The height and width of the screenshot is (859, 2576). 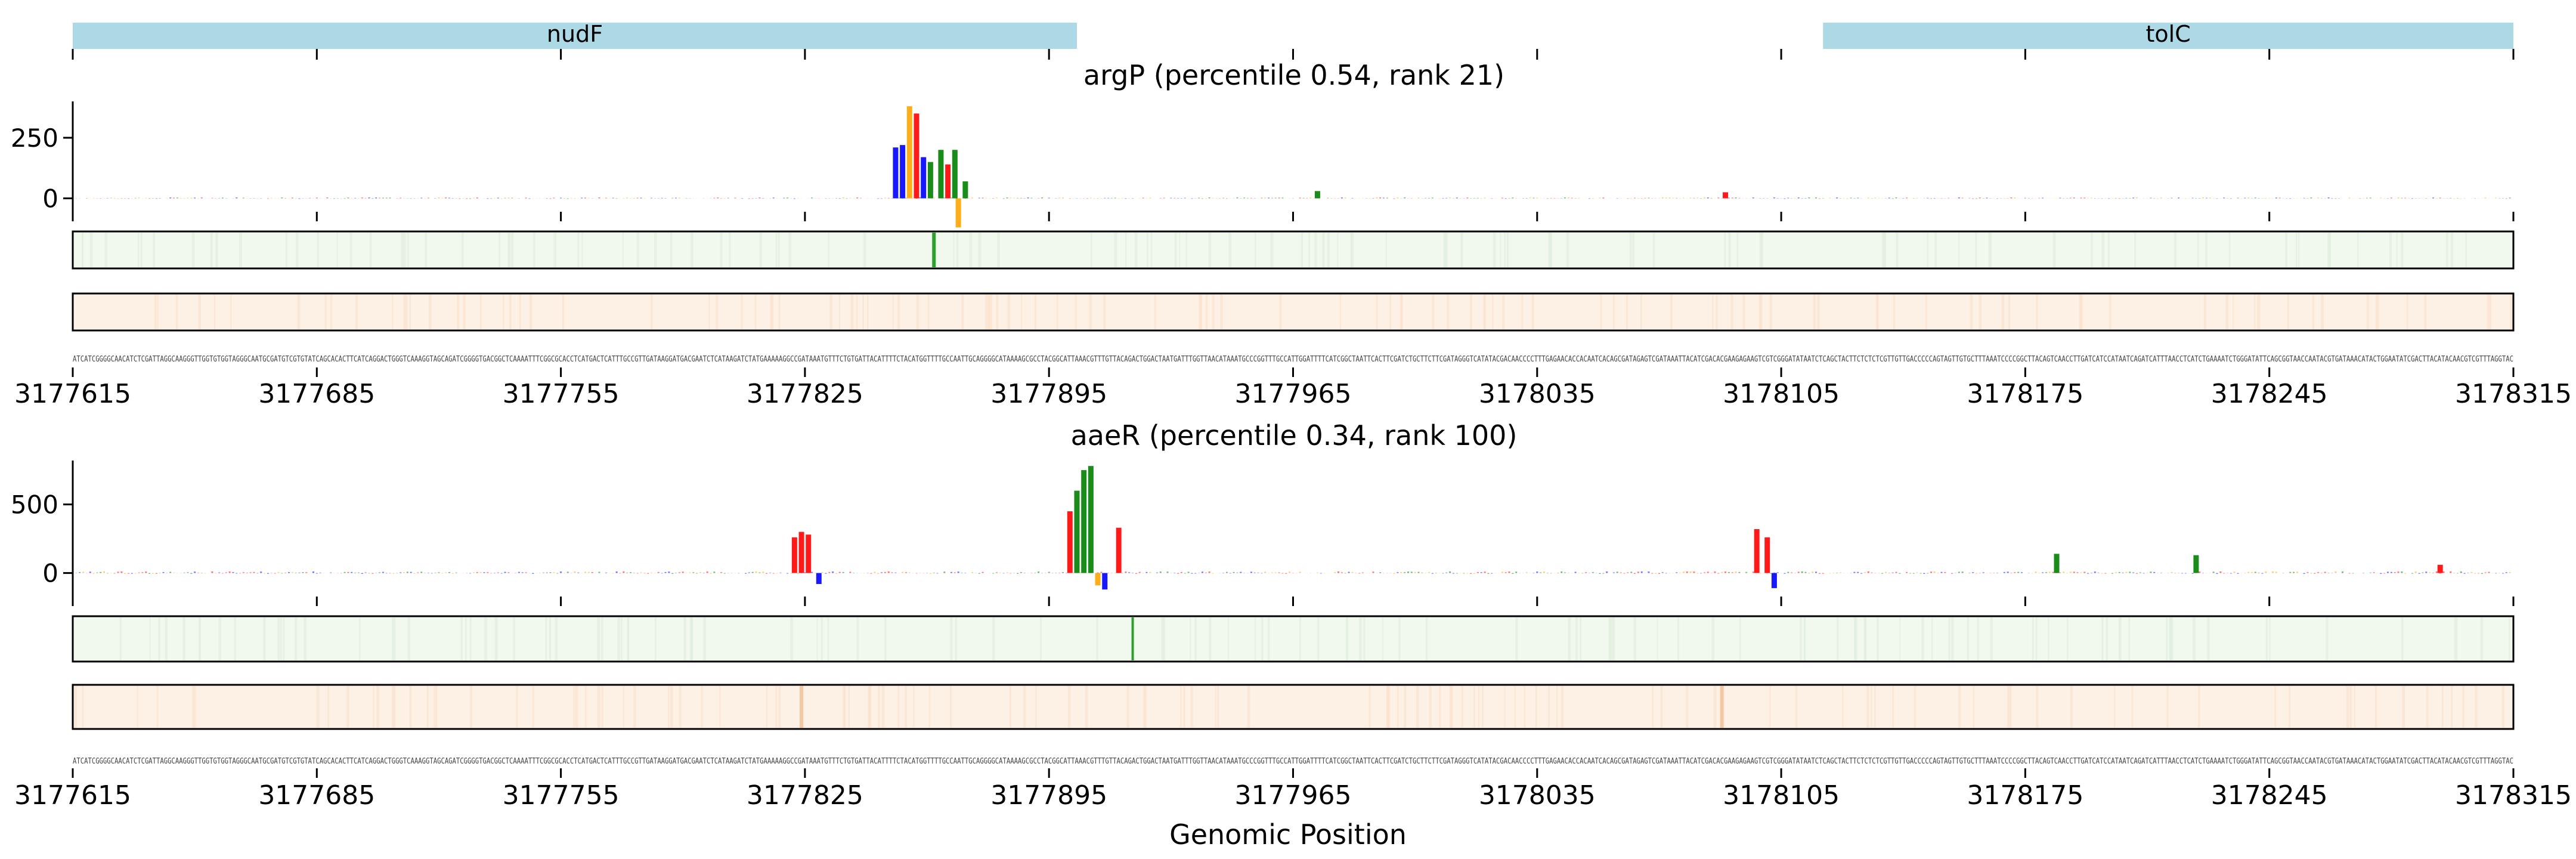 I want to click on gene-label-nudF: nudF, so click(x=575, y=34).